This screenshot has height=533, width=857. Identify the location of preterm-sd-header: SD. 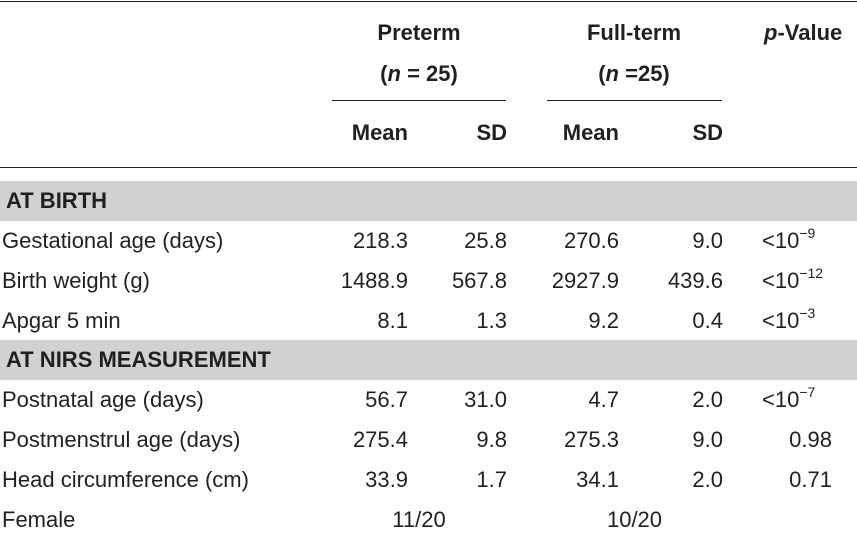
(491, 132).